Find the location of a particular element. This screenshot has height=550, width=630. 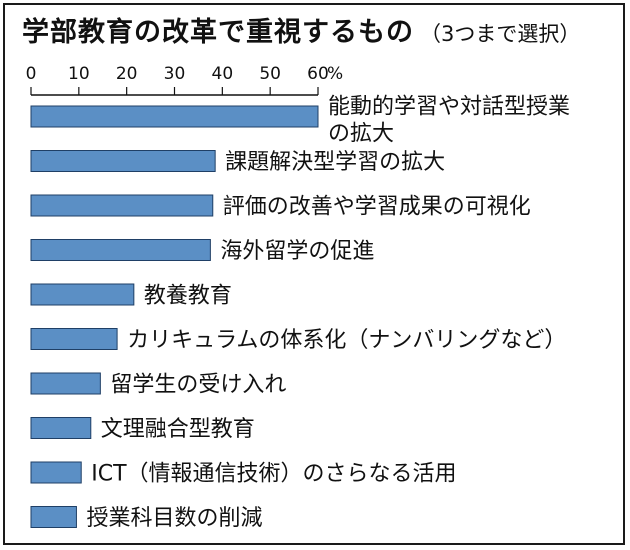

category-label: 授業科目数の削減 is located at coordinates (174, 518).